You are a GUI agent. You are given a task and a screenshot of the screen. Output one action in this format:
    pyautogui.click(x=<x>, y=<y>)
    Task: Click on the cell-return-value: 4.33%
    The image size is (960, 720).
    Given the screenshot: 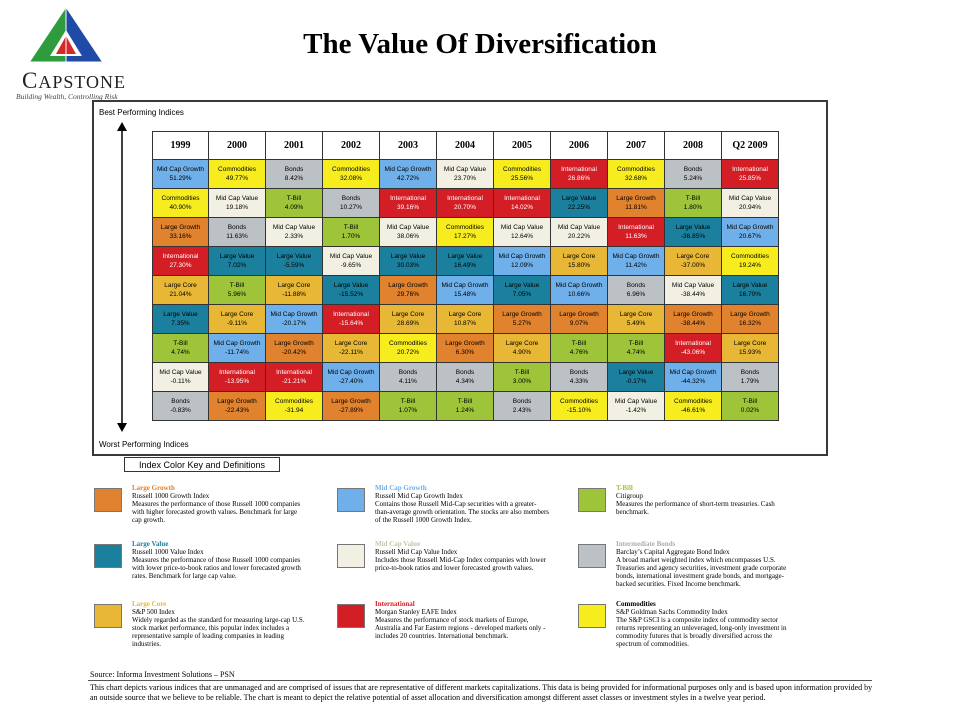 What is the action you would take?
    pyautogui.click(x=579, y=381)
    